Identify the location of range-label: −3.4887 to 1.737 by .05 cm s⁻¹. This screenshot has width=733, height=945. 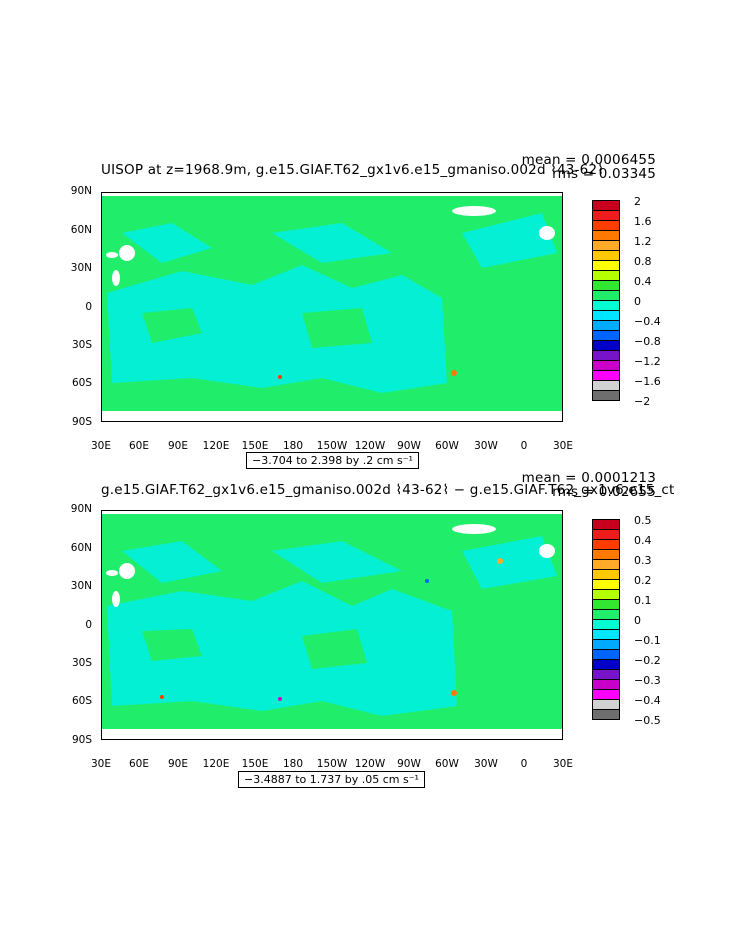
(331, 779).